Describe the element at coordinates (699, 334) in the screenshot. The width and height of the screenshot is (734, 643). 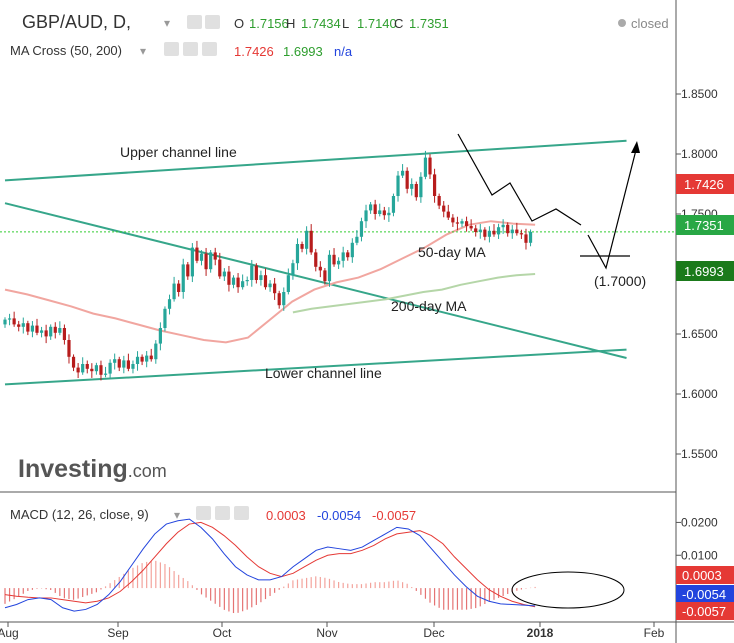
I see `y-tick-label: 1.6500` at that location.